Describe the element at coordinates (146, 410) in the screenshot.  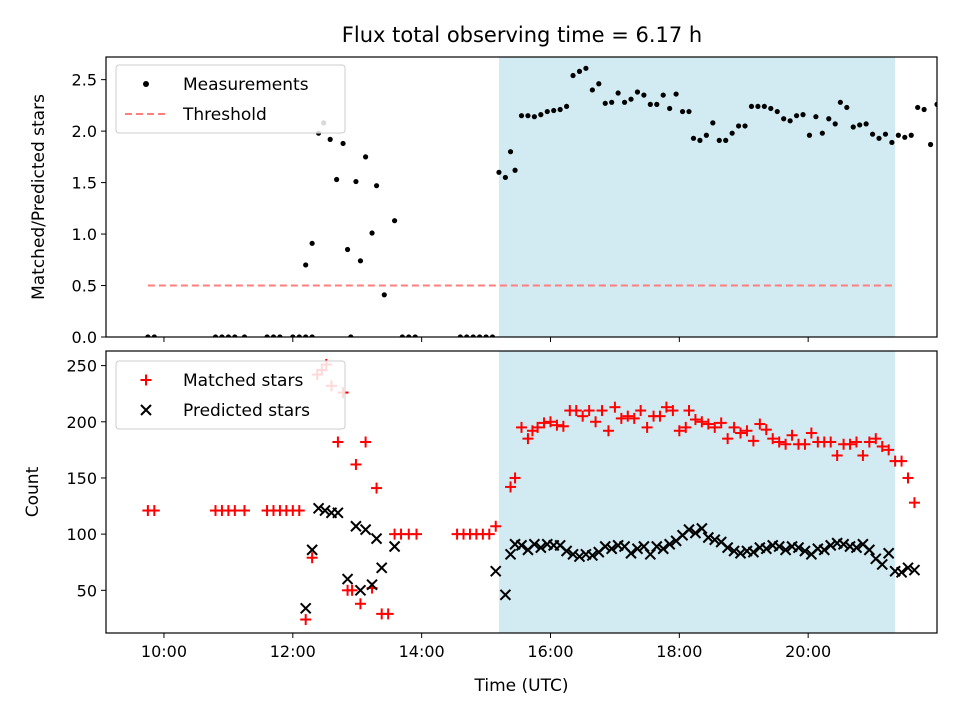
I see `predicted-legend-glyph` at that location.